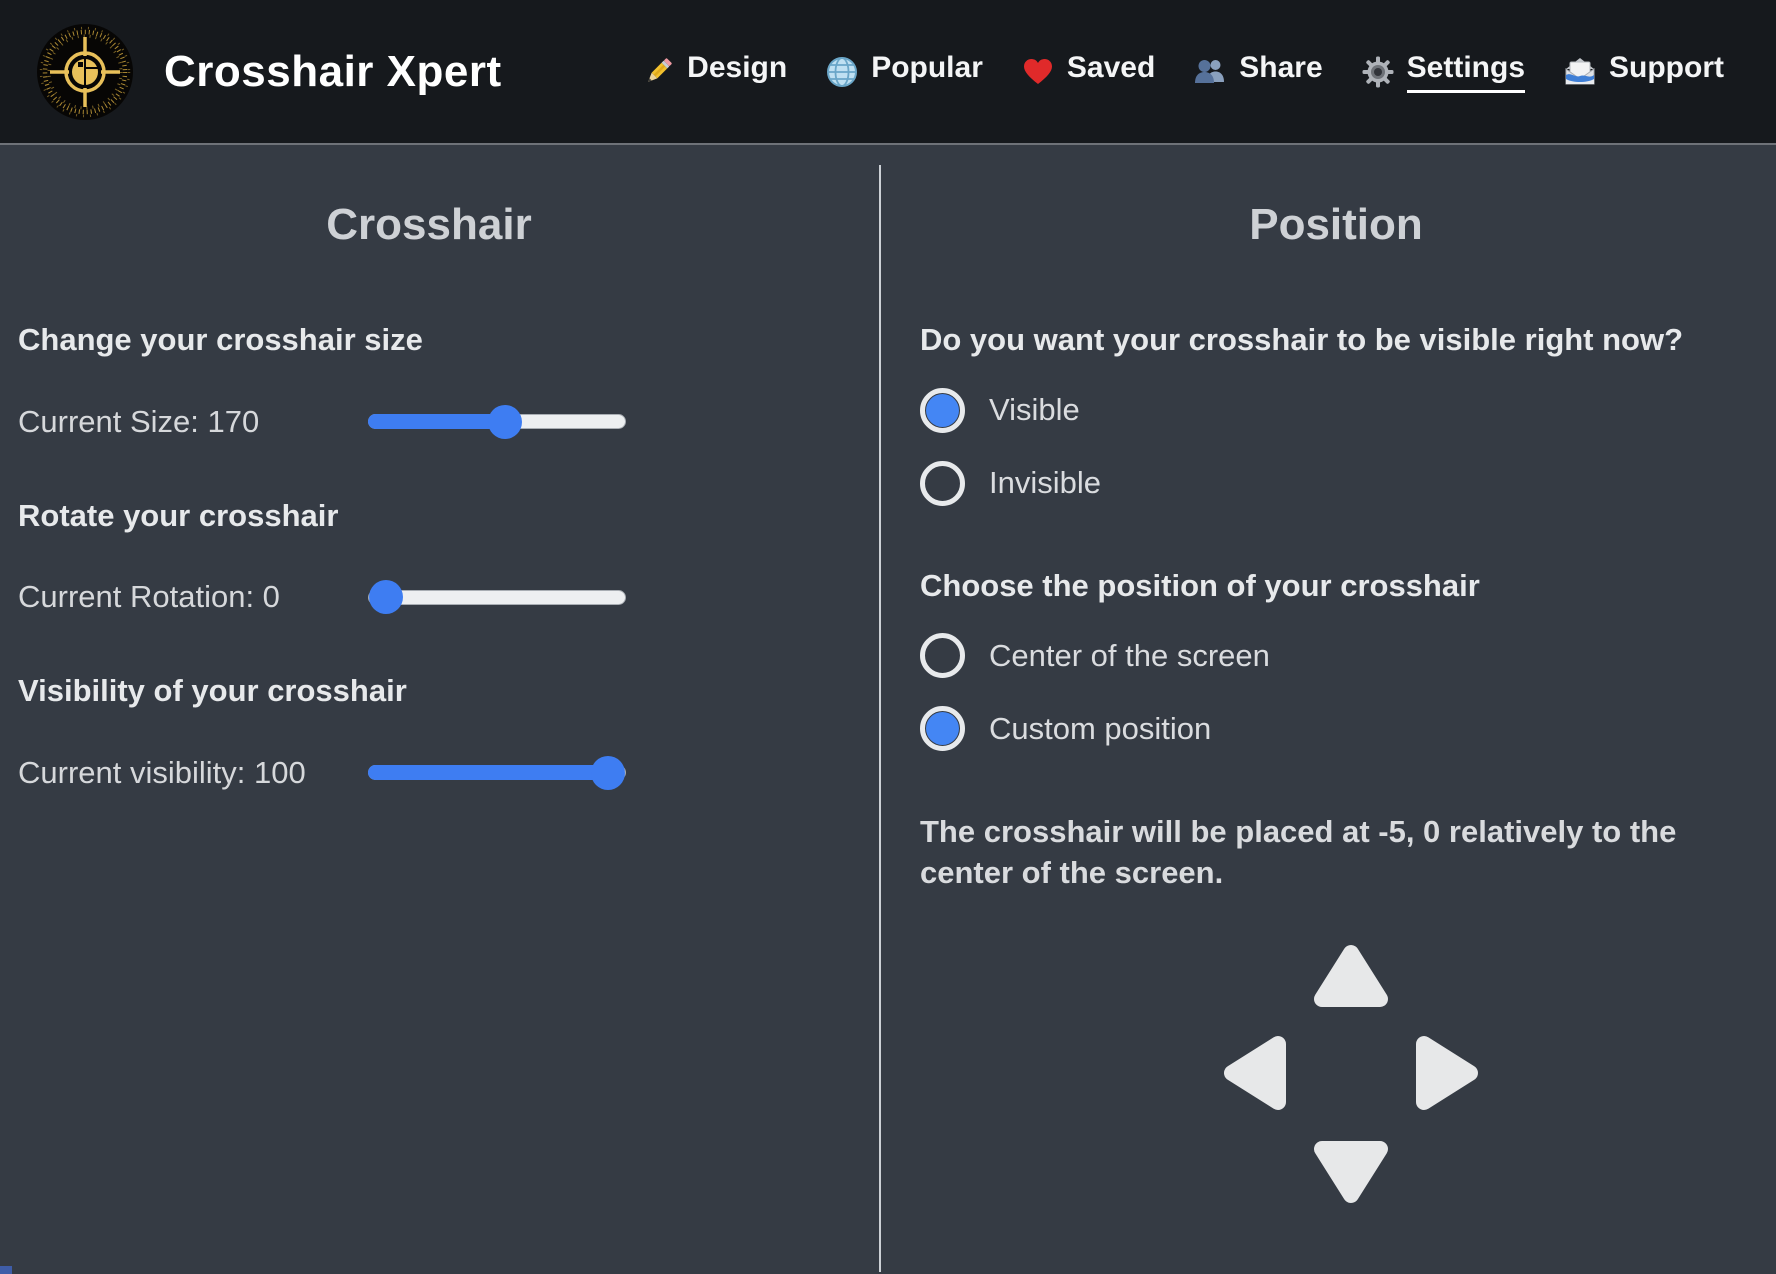  I want to click on position-question: Choose the position of your crosshair, so click(1200, 585).